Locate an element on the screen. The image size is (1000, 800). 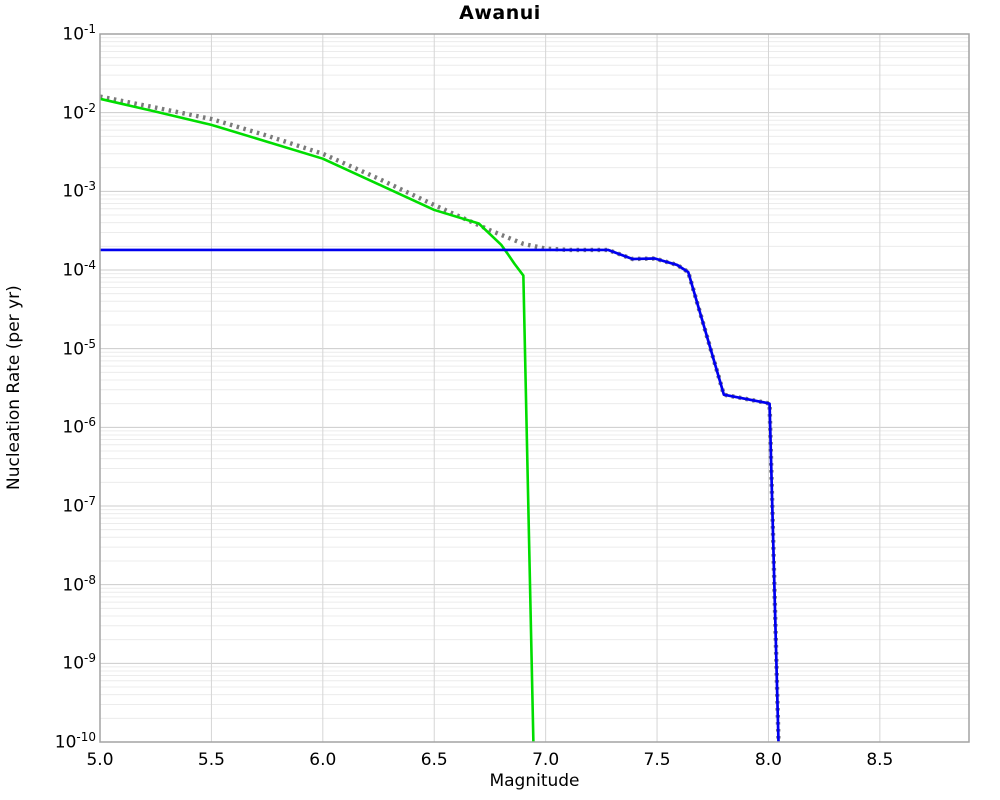
x-axis-label: Magnitude is located at coordinates (534, 781).